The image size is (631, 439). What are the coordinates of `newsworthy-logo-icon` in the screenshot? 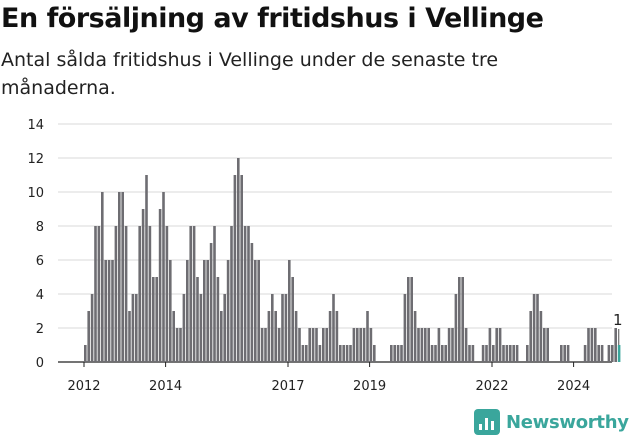 It's located at (487, 422).